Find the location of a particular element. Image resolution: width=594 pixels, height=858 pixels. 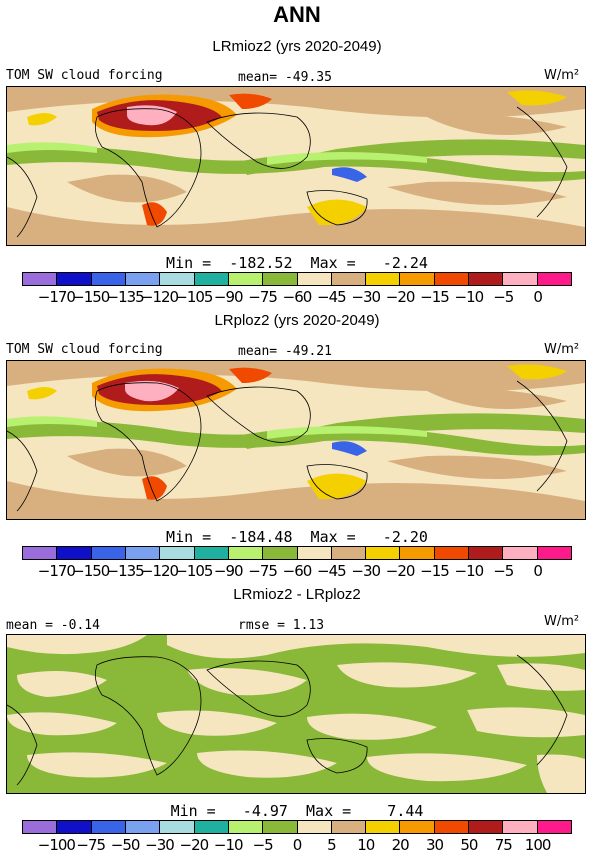

panel-3-rmse-label: rmse = 1.13 is located at coordinates (281, 625).